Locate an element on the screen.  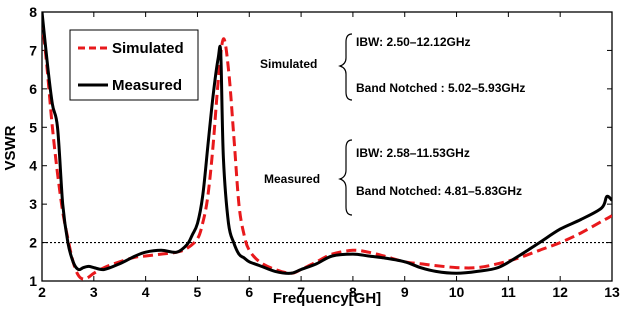
x-tick-label: 9 is located at coordinates (405, 292).